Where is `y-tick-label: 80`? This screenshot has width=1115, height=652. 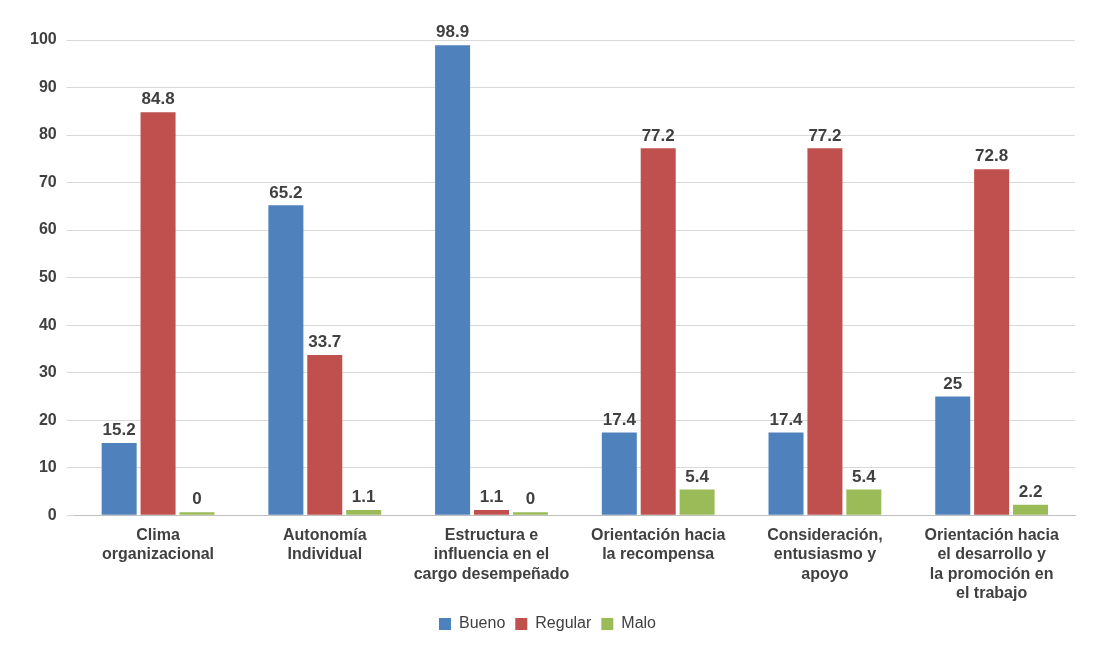 y-tick-label: 80 is located at coordinates (47, 134).